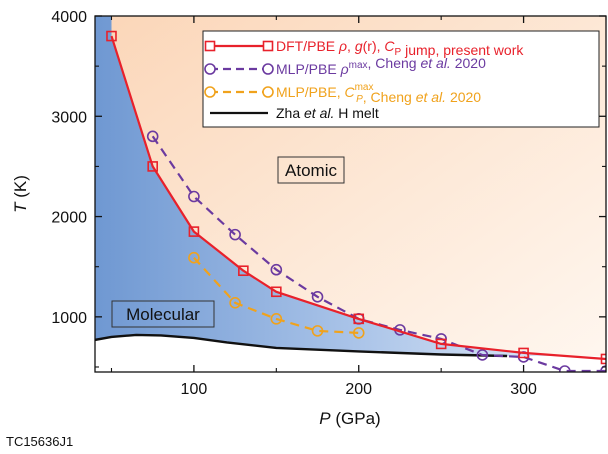  What do you see at coordinates (69, 117) in the screenshot?
I see `y-tick-label: 3000` at bounding box center [69, 117].